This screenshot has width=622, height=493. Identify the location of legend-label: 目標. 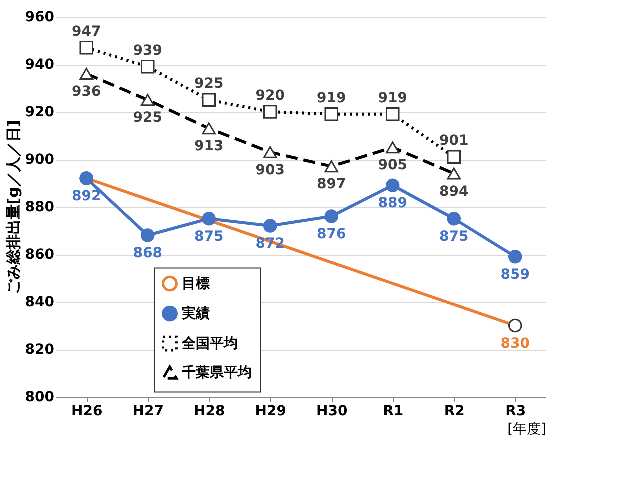
(196, 284).